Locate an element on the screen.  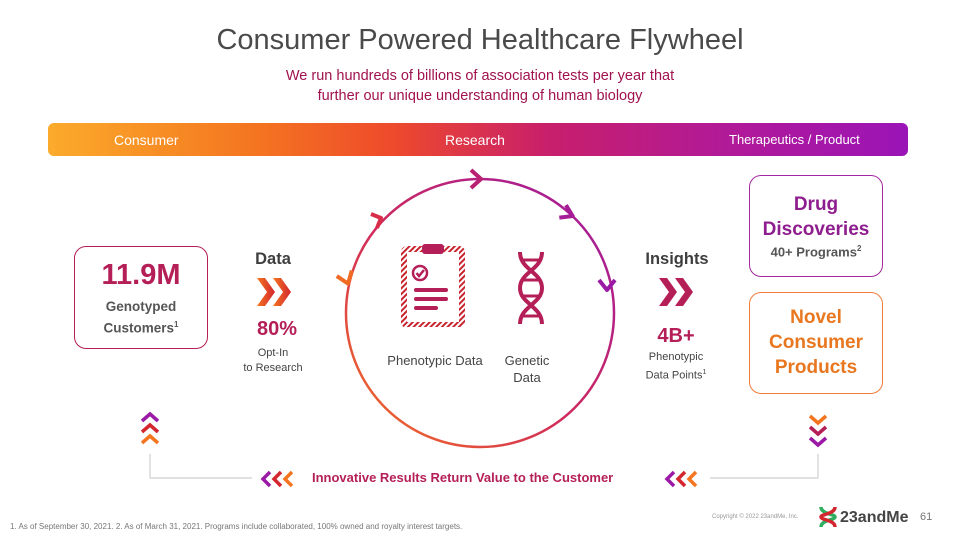
customers-label: Genotyped Customers1 is located at coordinates (141, 318).